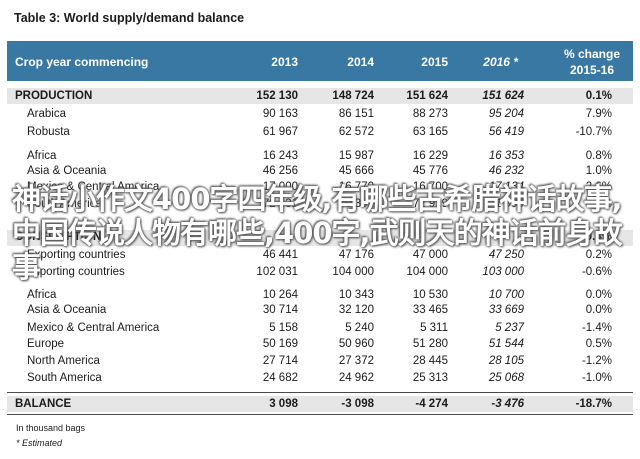 The height and width of the screenshot is (459, 640). Describe the element at coordinates (39, 443) in the screenshot. I see `footnote-estimated: * Estimated` at that location.